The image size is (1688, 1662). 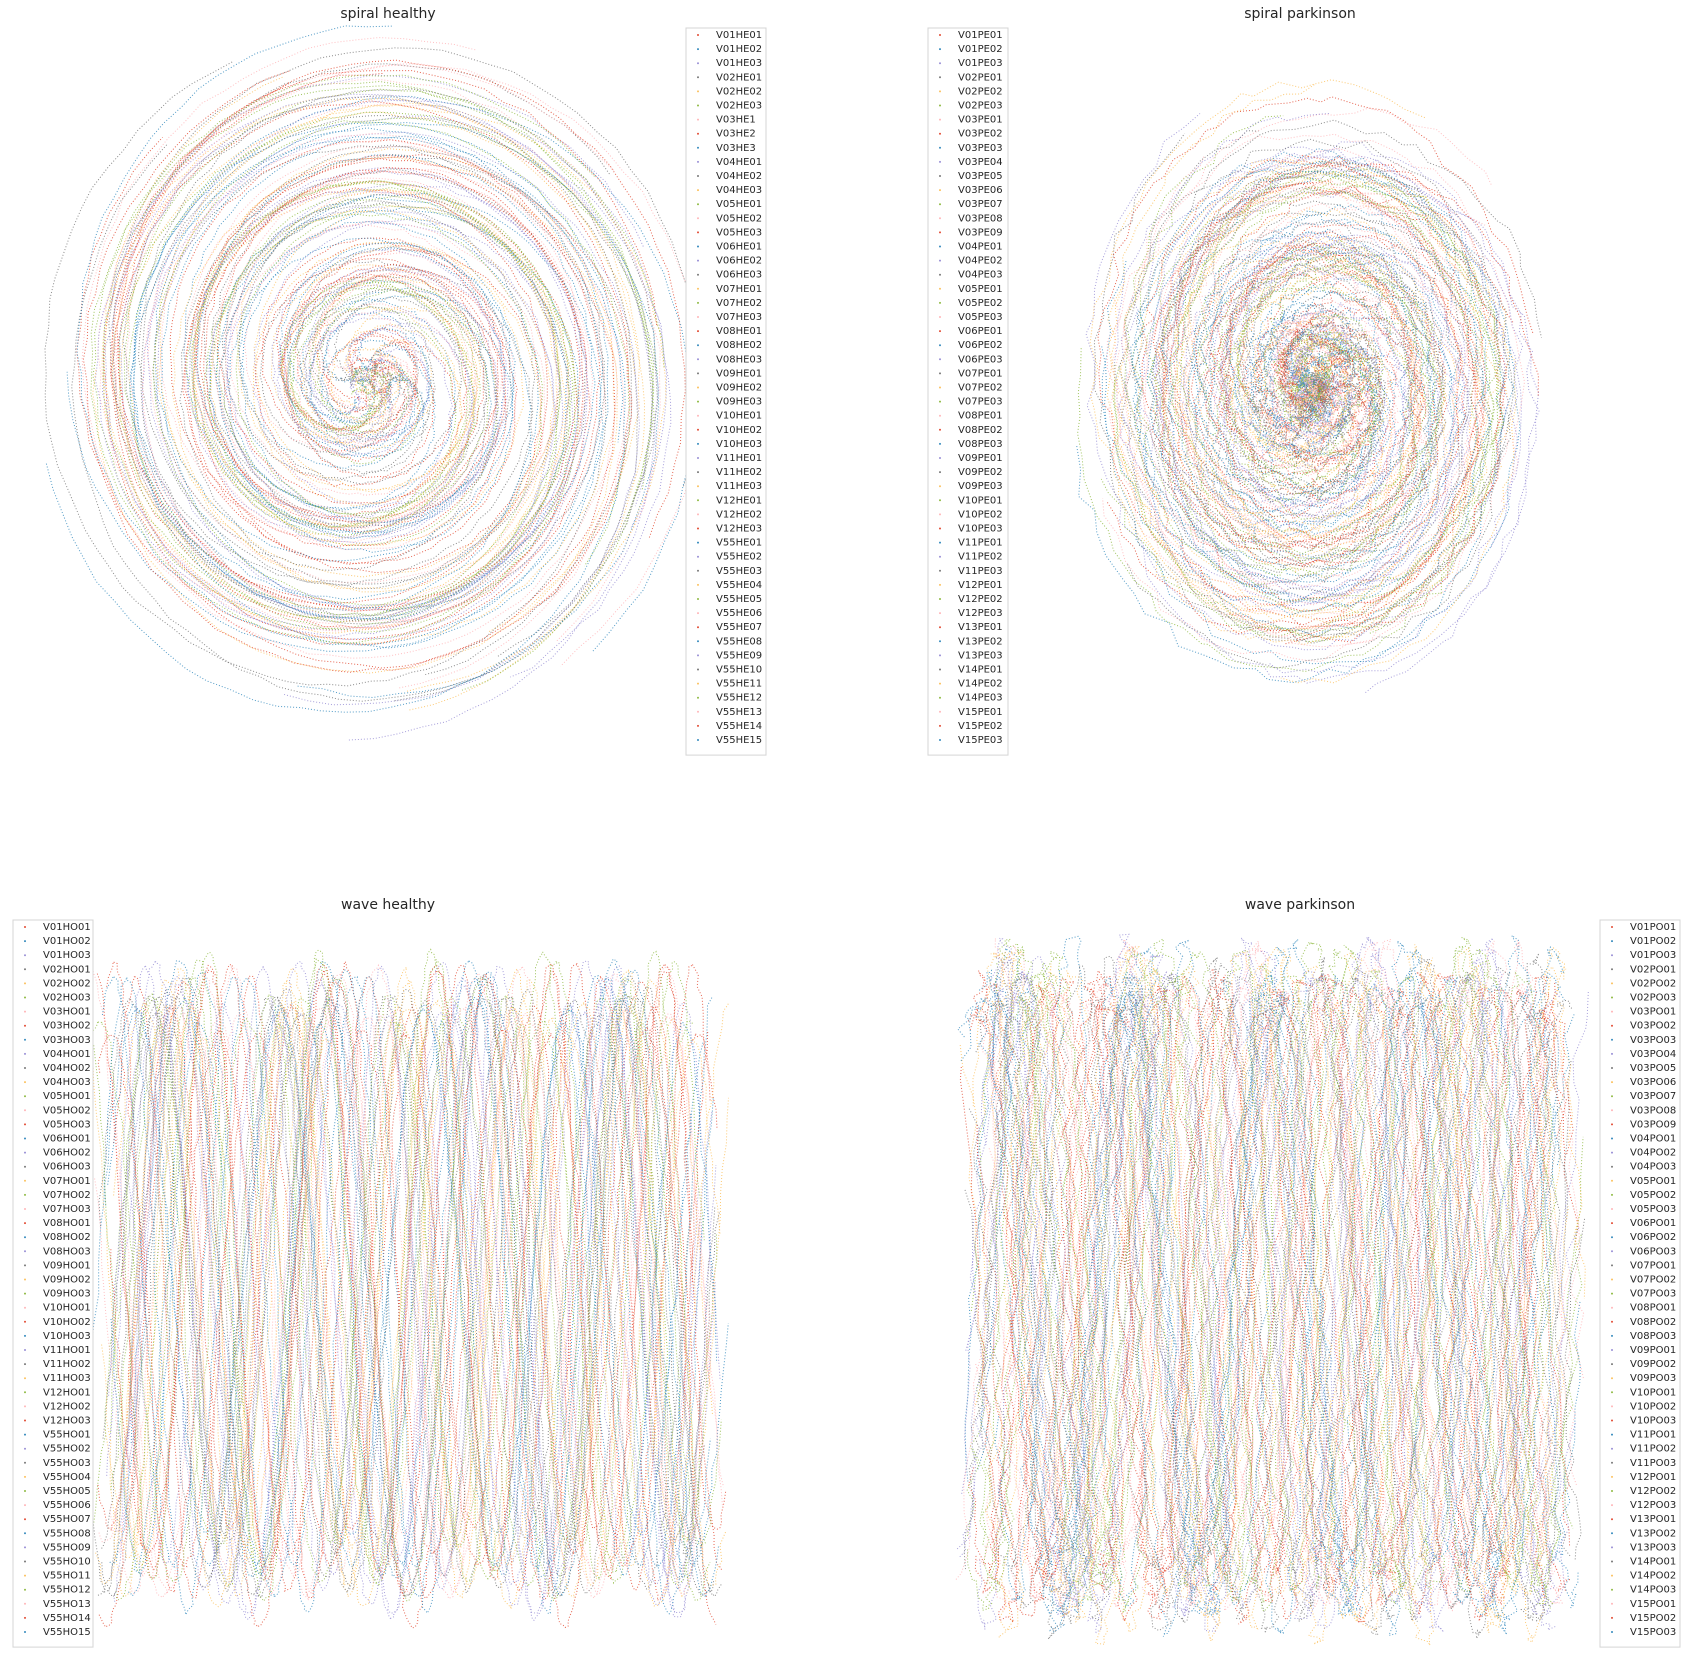 I want to click on series-trace-V05PE02, so click(x=1313, y=358).